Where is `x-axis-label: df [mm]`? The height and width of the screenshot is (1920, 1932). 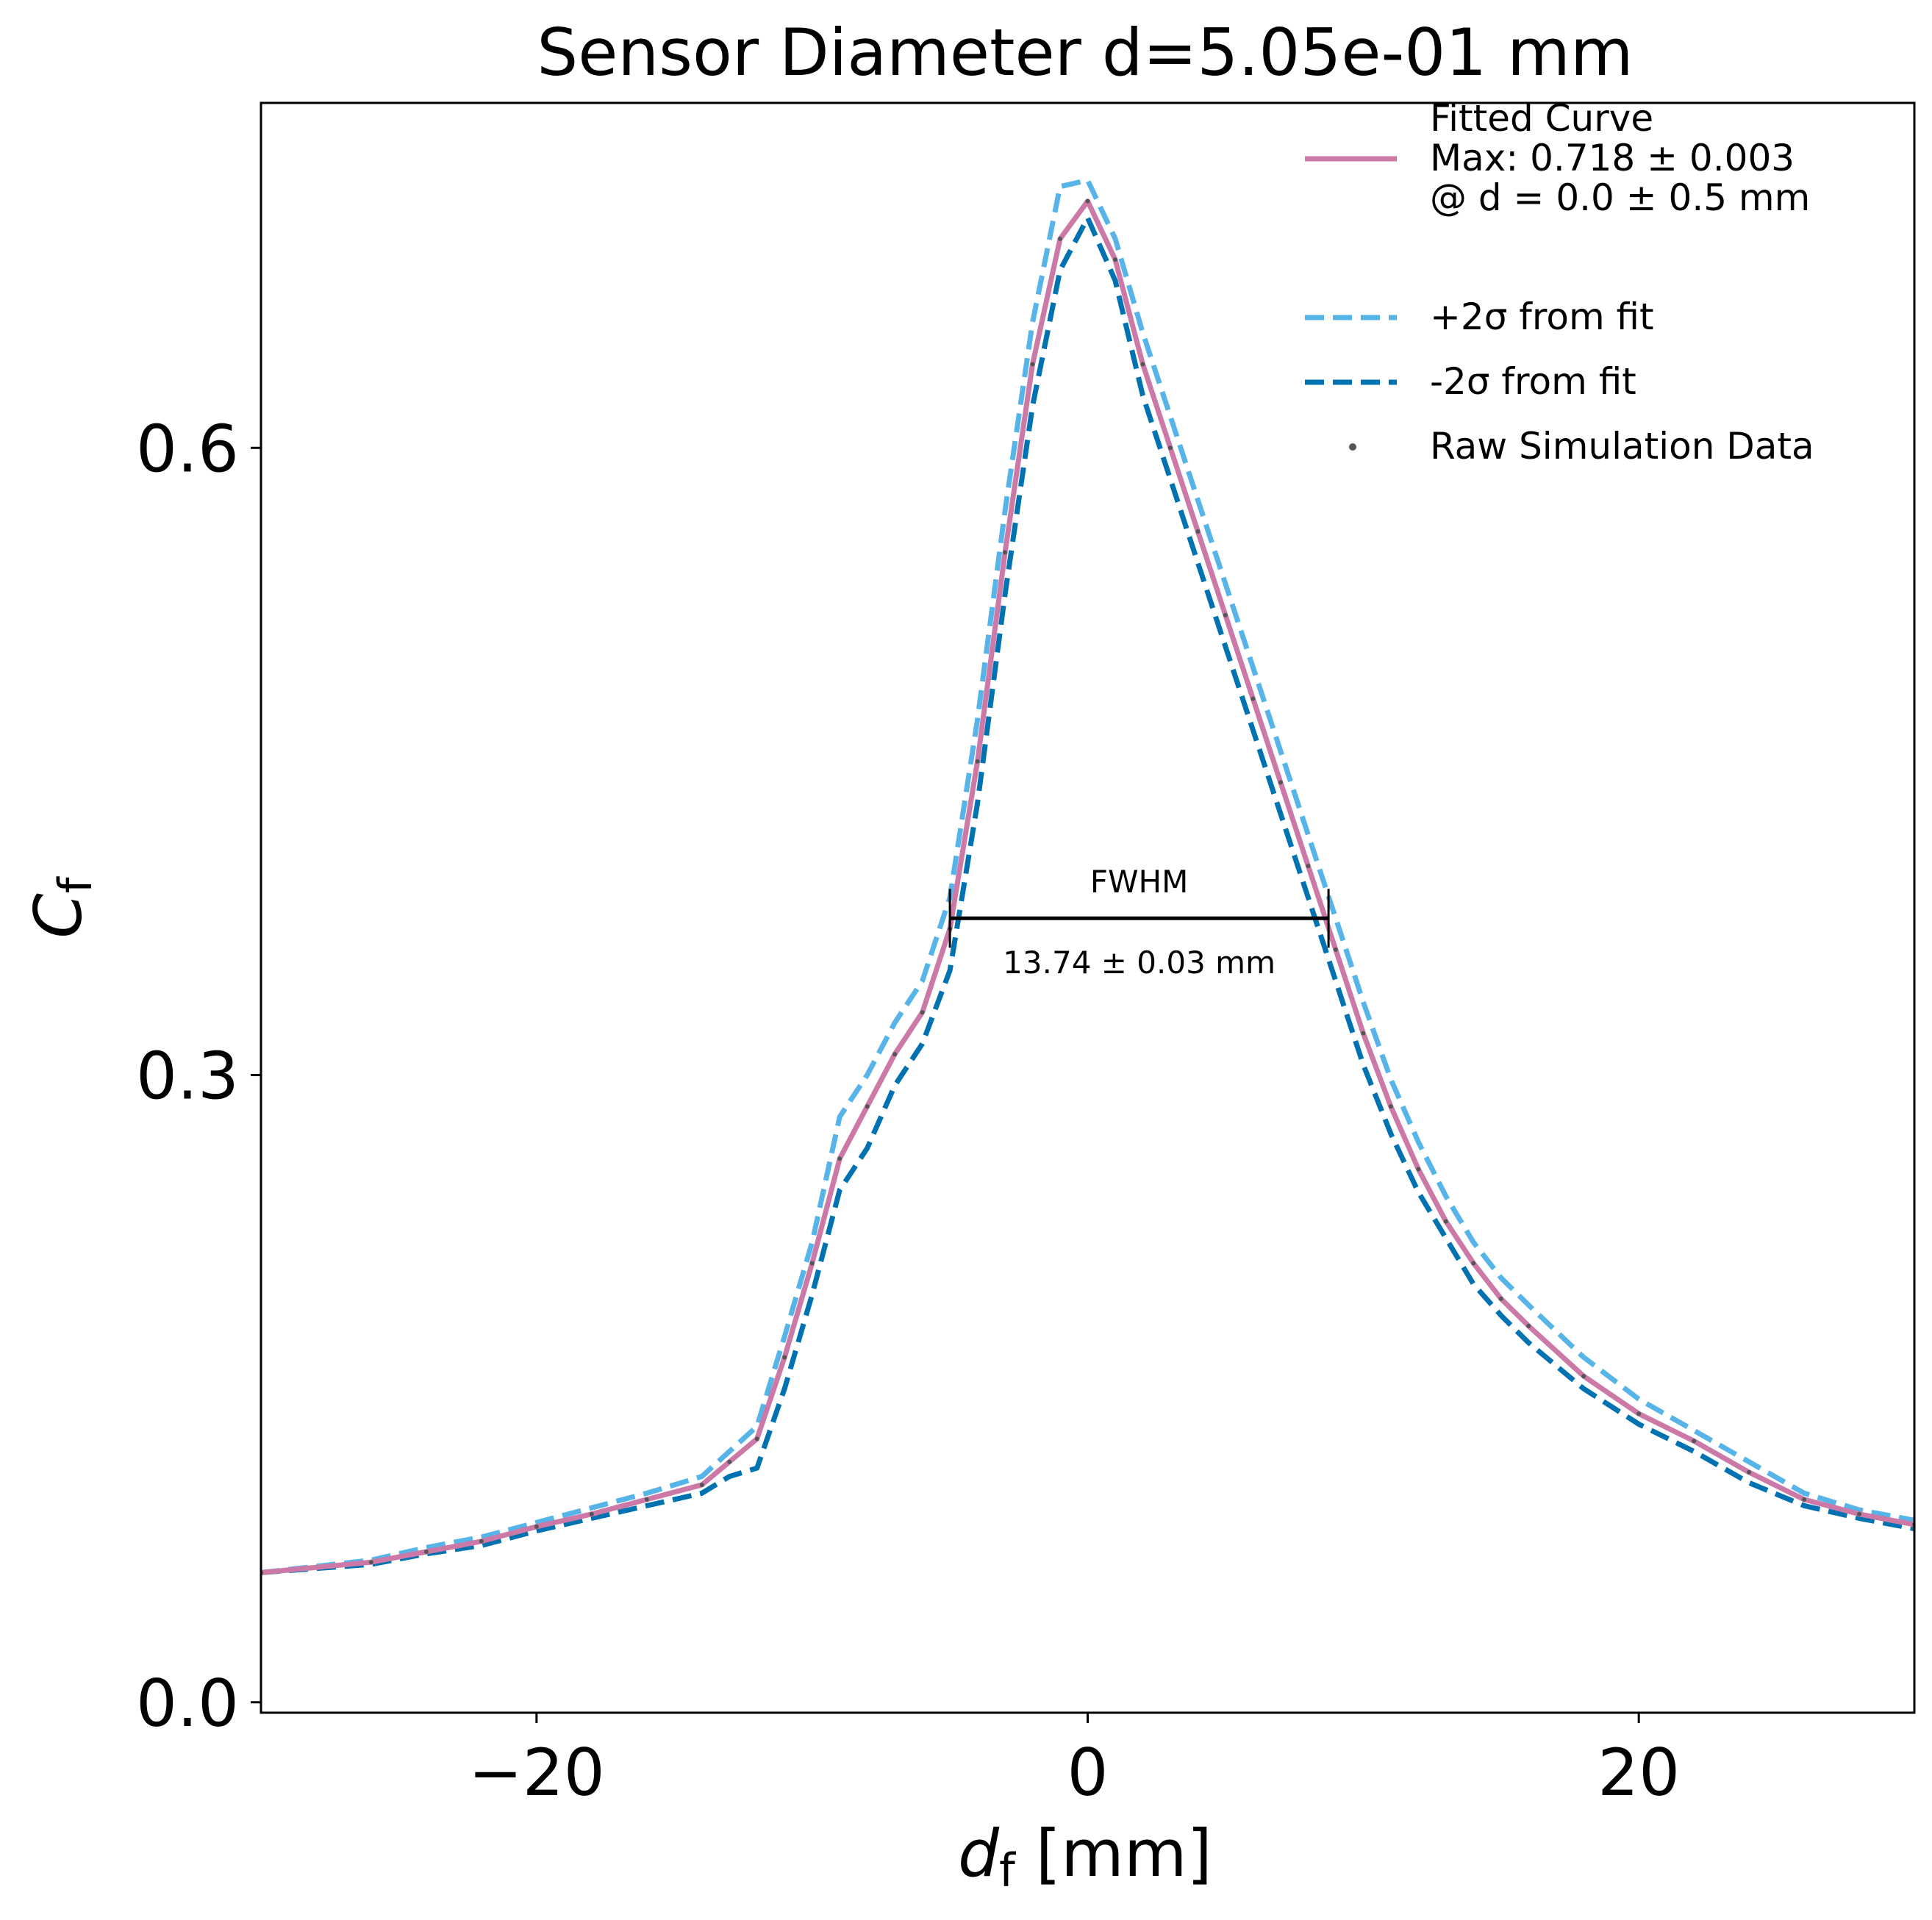 x-axis-label: df [mm] is located at coordinates (1085, 1856).